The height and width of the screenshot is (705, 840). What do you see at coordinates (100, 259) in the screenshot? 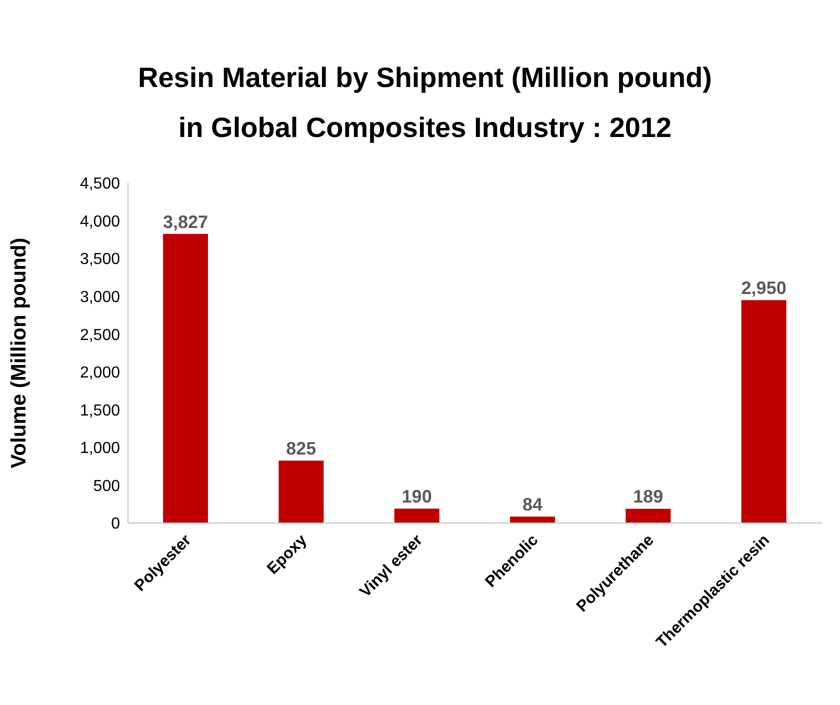
I see `y-tick-label: 3,500` at bounding box center [100, 259].